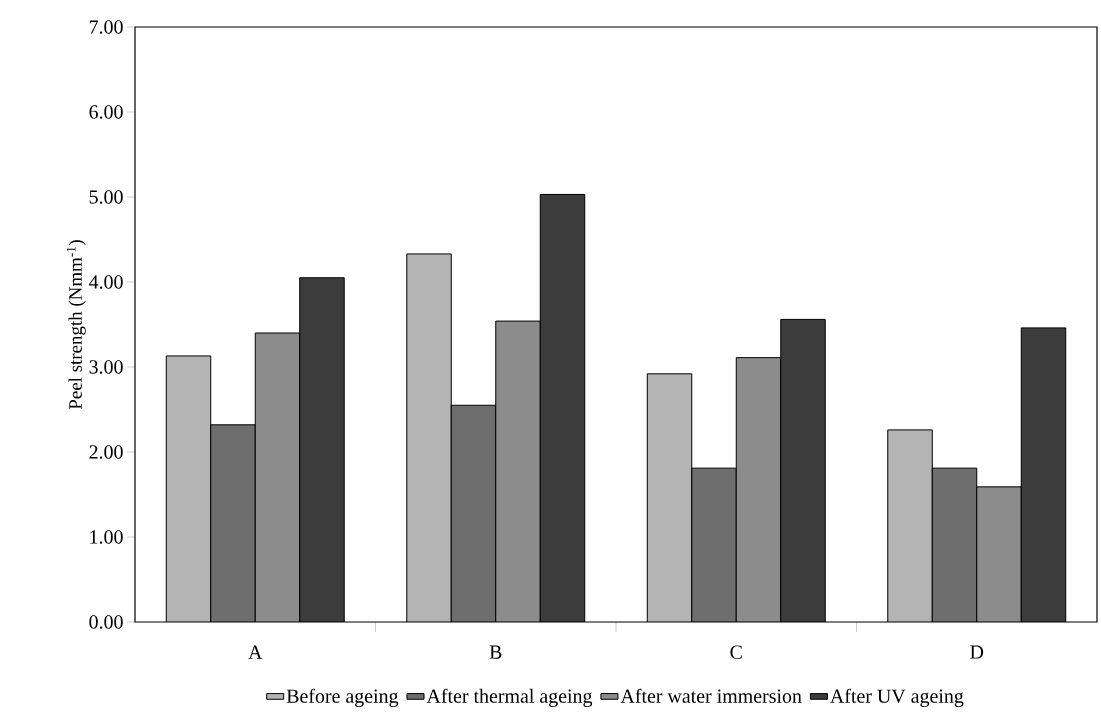 This screenshot has height=717, width=1101. Describe the element at coordinates (255, 652) in the screenshot. I see `x-tick-label: A` at that location.